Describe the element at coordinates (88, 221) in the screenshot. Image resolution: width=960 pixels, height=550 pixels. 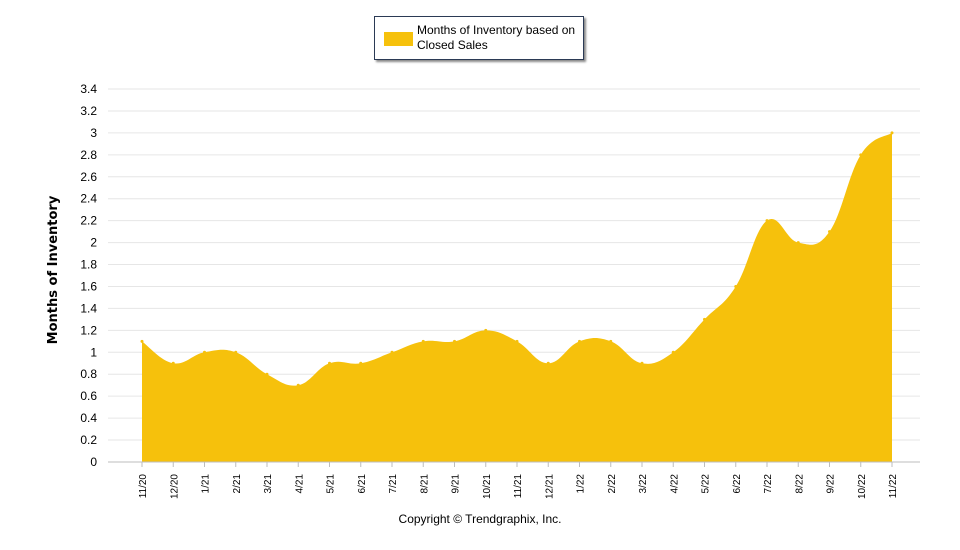
I see `y-tick-label: 2.2` at that location.